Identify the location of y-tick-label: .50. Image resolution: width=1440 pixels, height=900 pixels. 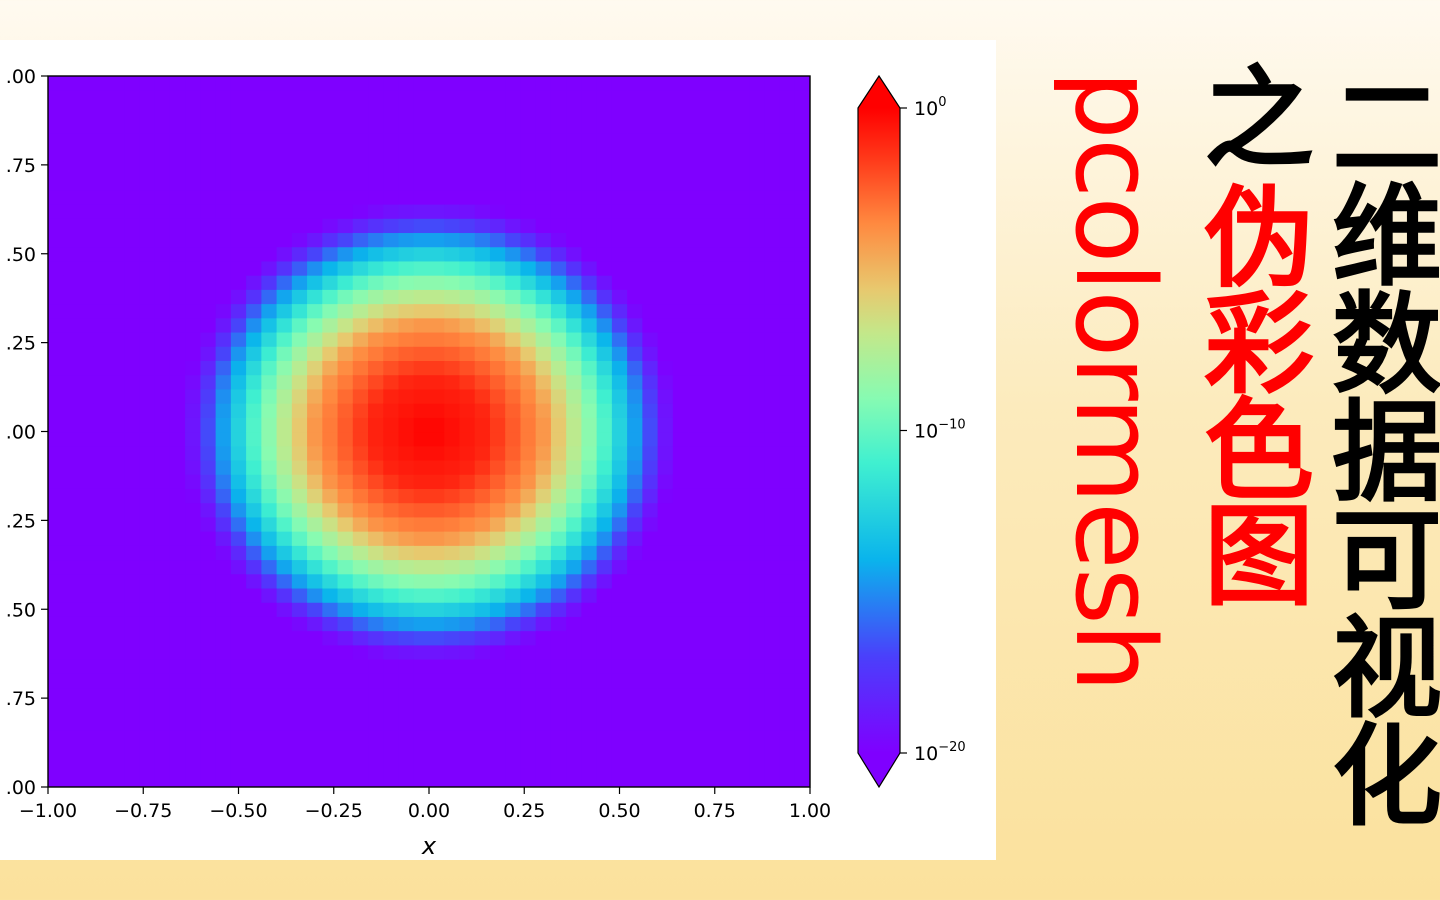
(21, 610).